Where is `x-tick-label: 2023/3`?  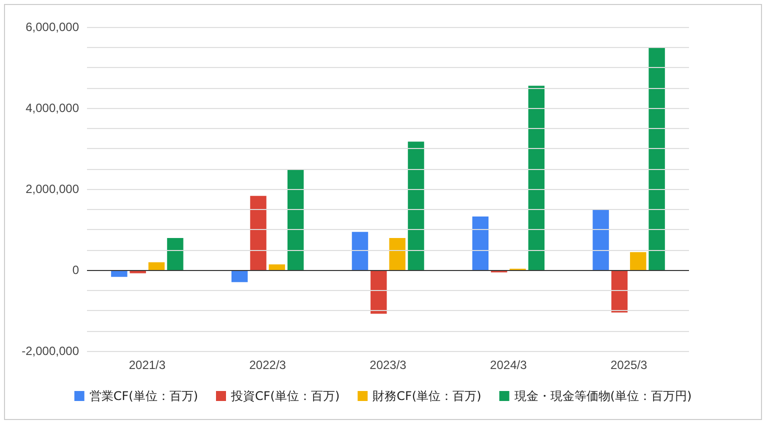 x-tick-label: 2023/3 is located at coordinates (388, 365).